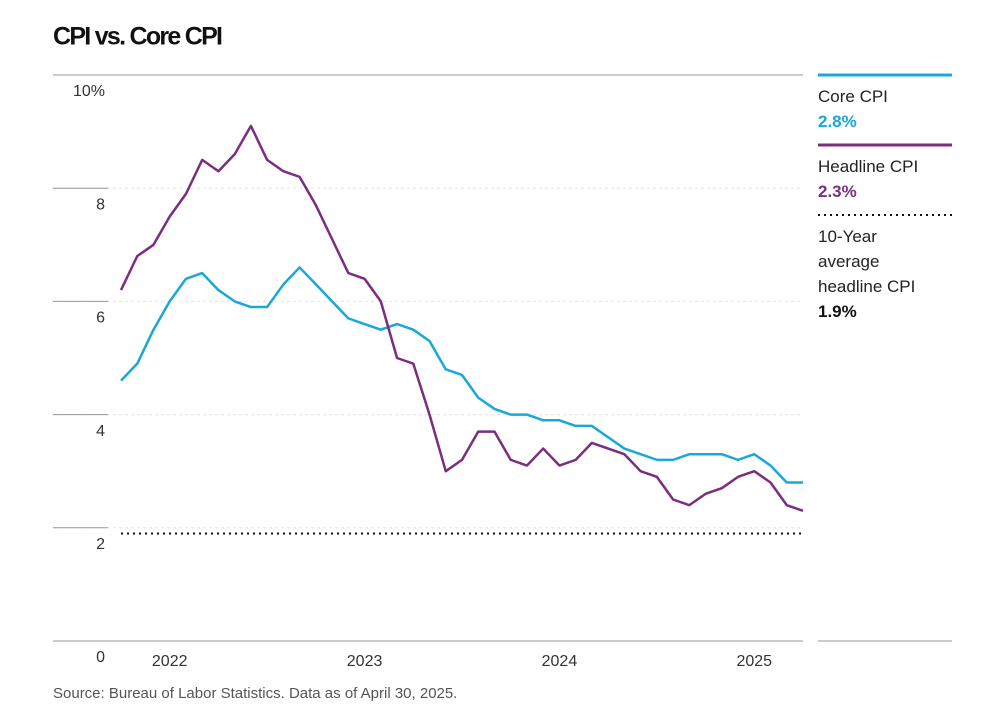 The width and height of the screenshot is (1007, 708). What do you see at coordinates (100, 318) in the screenshot?
I see `y-tick-label: 6` at bounding box center [100, 318].